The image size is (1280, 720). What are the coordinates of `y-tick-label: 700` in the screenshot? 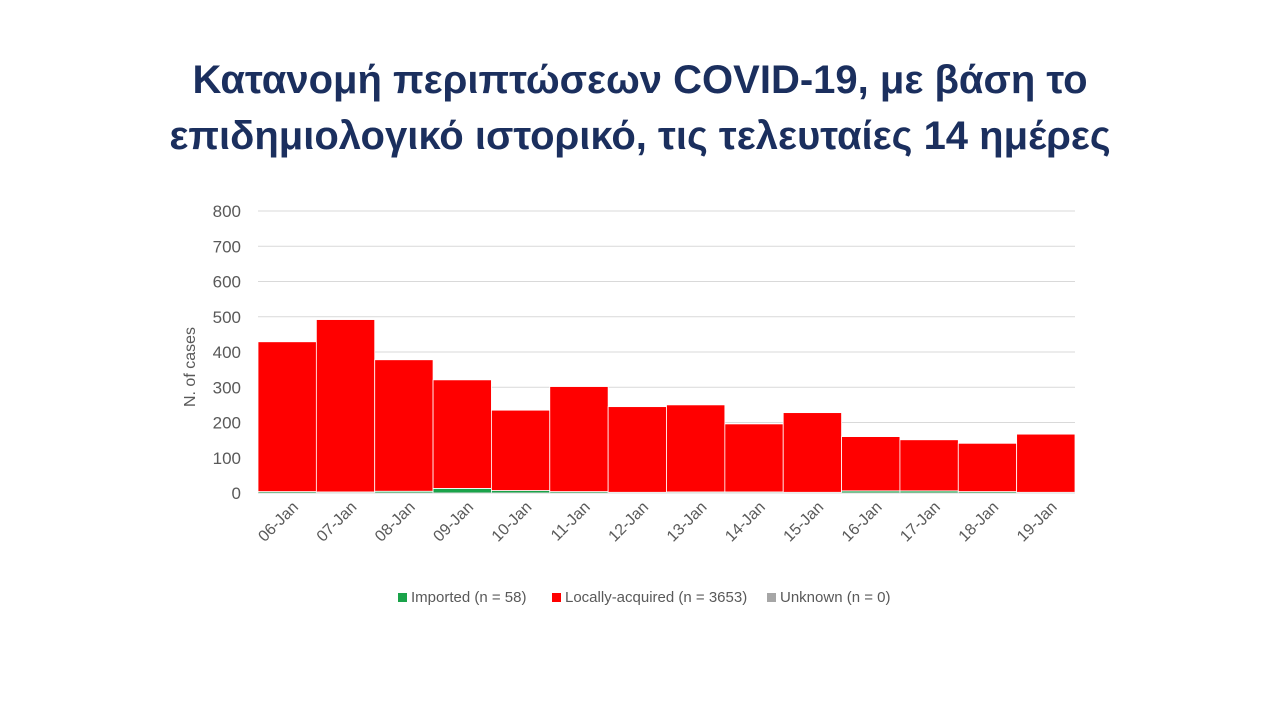 It's located at (227, 246).